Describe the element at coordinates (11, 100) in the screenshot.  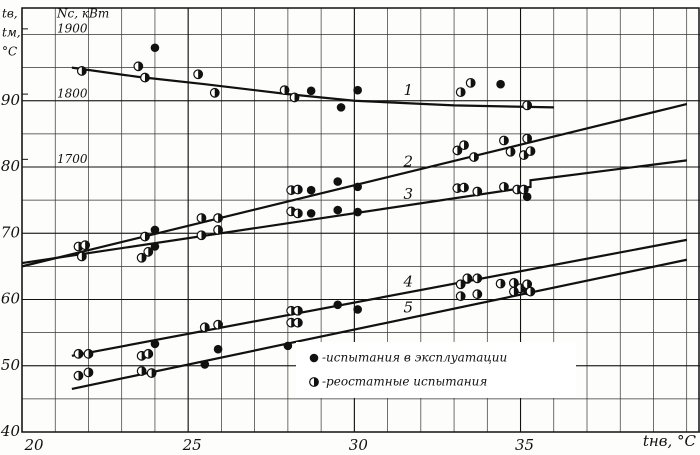
I see `y-tick-label: 90` at that location.